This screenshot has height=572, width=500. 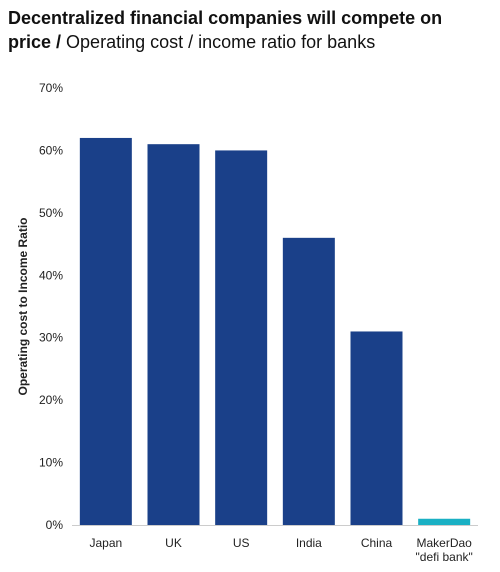 What do you see at coordinates (444, 550) in the screenshot?
I see `x-tick-label: MakerDao "defi bank"` at bounding box center [444, 550].